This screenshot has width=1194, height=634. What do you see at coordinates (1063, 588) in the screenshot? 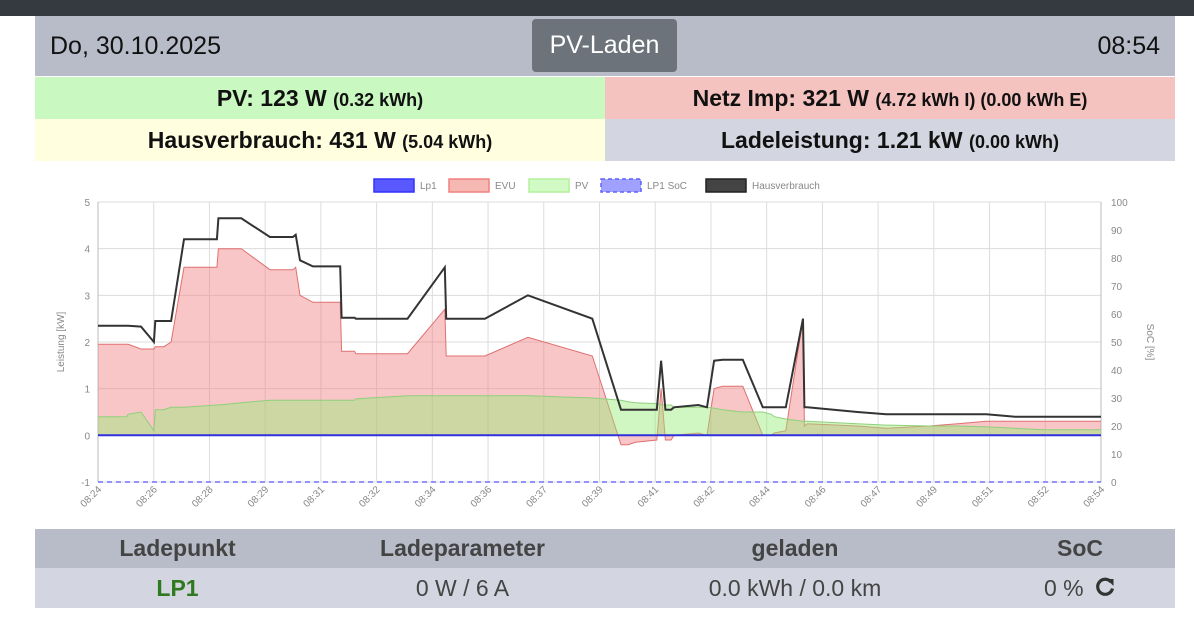
I see `soc-value: 0 %` at bounding box center [1063, 588].